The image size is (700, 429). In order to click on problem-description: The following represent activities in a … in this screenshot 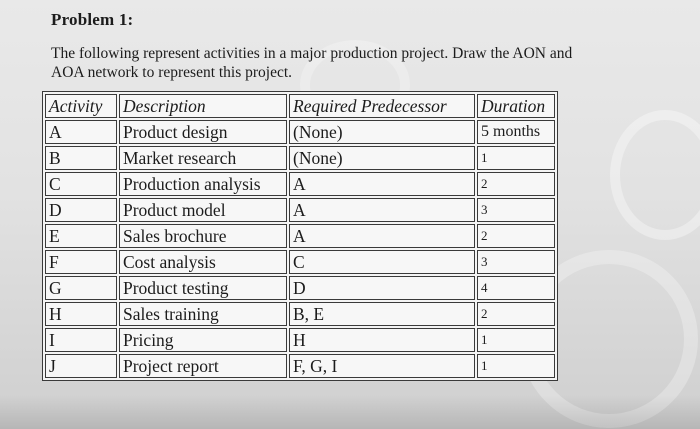, I will do `click(366, 63)`.